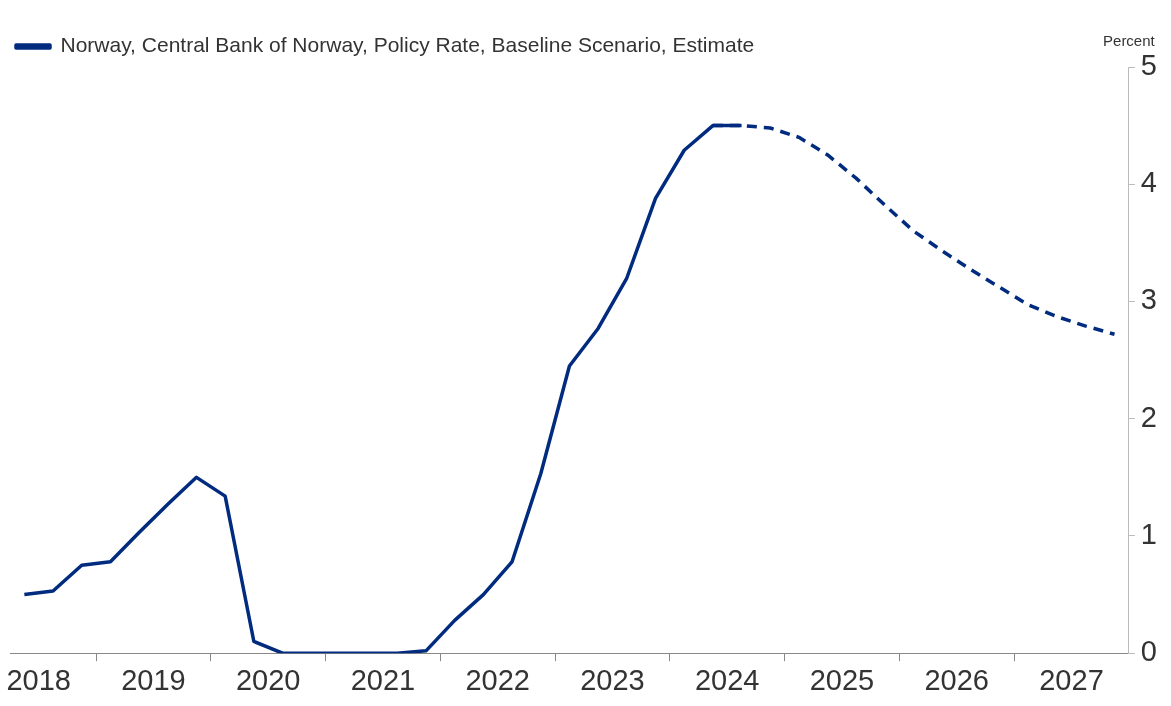  Describe the element at coordinates (1149, 65) in the screenshot. I see `y-tick-label: 5` at that location.